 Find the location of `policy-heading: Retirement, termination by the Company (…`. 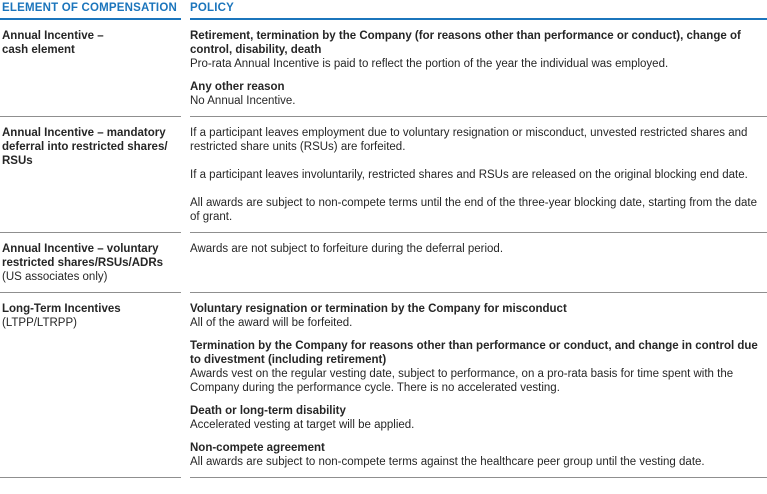

policy-heading: Retirement, termination by the Company (… is located at coordinates (465, 43).